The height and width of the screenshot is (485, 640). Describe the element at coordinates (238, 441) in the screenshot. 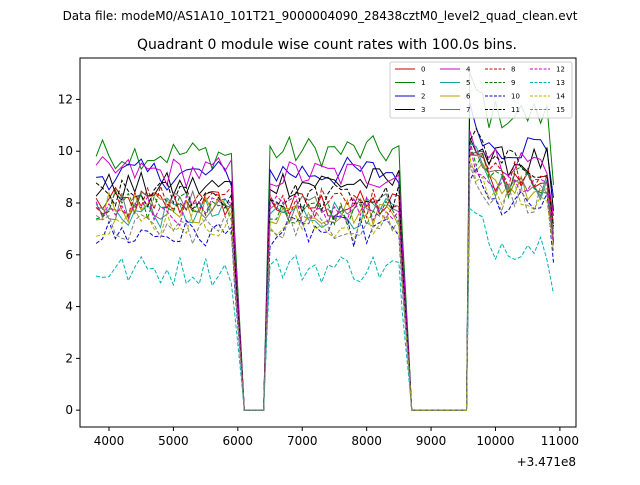

I see `x-tick-label: 6000` at that location.